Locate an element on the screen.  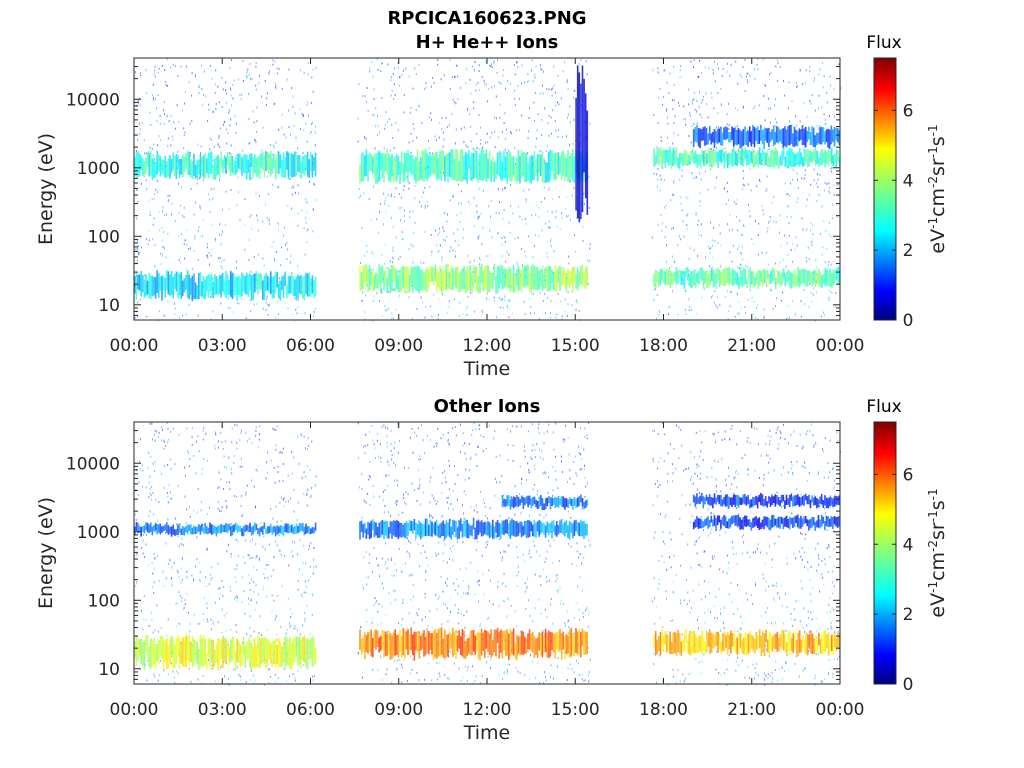
panel-title: Other Ions is located at coordinates (487, 406).